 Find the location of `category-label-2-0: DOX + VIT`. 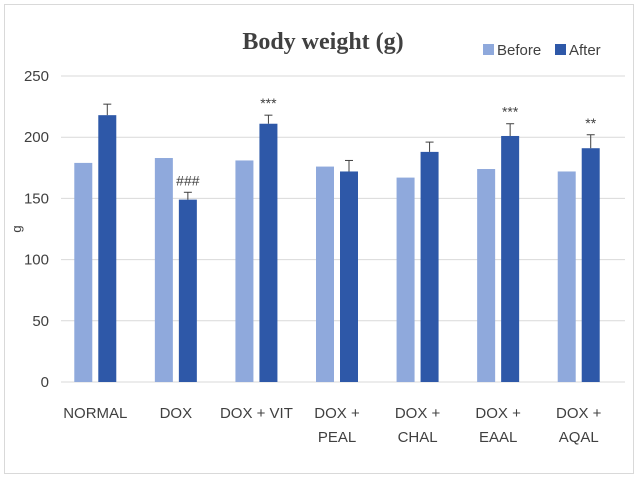

category-label-2-0: DOX + VIT is located at coordinates (256, 413).